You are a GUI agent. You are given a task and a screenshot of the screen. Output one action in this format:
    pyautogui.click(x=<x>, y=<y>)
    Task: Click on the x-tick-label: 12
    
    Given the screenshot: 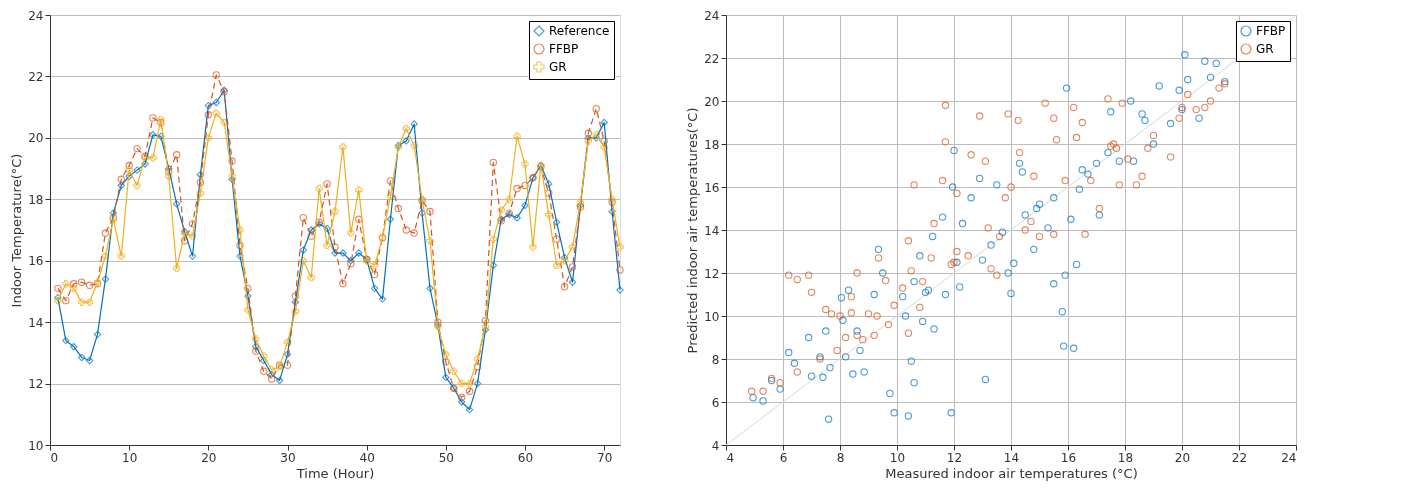 What is the action you would take?
    pyautogui.click(x=954, y=457)
    